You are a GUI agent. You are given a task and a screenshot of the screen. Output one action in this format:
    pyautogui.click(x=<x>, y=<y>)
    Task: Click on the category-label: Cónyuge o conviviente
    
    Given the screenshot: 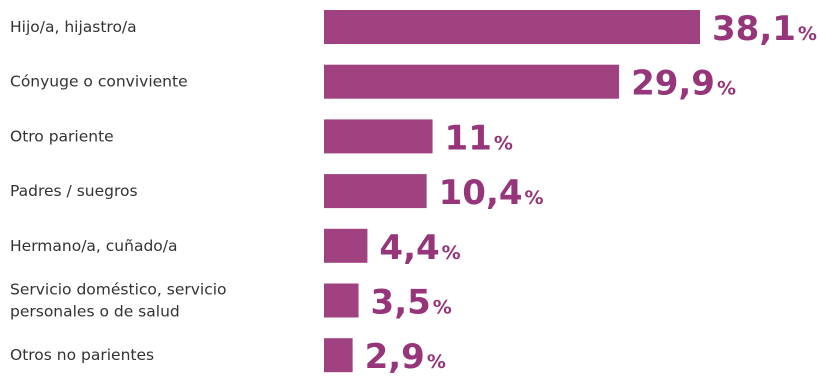 What is the action you would take?
    pyautogui.click(x=99, y=82)
    